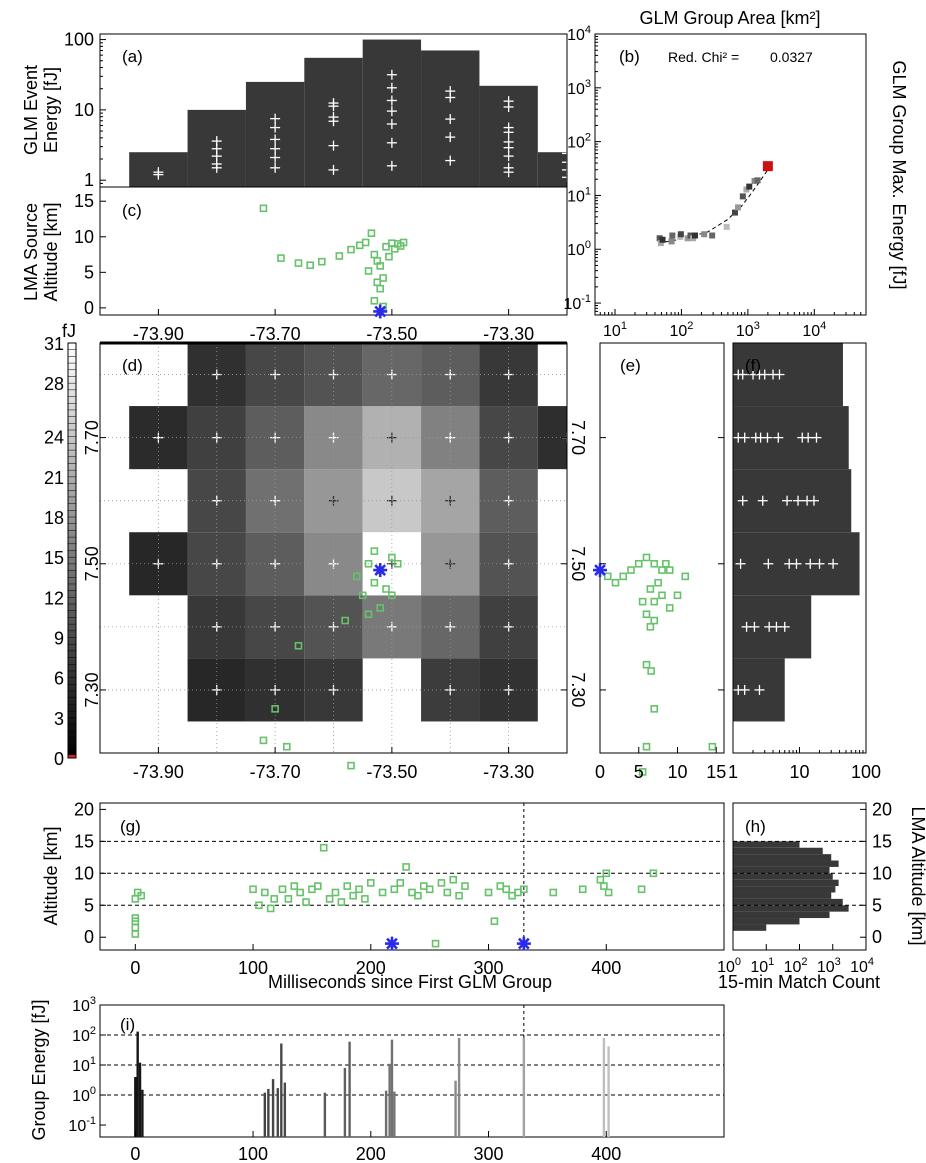 The height and width of the screenshot is (1163, 926). What do you see at coordinates (130, 826) in the screenshot?
I see `g-panel-label: (g)` at bounding box center [130, 826].